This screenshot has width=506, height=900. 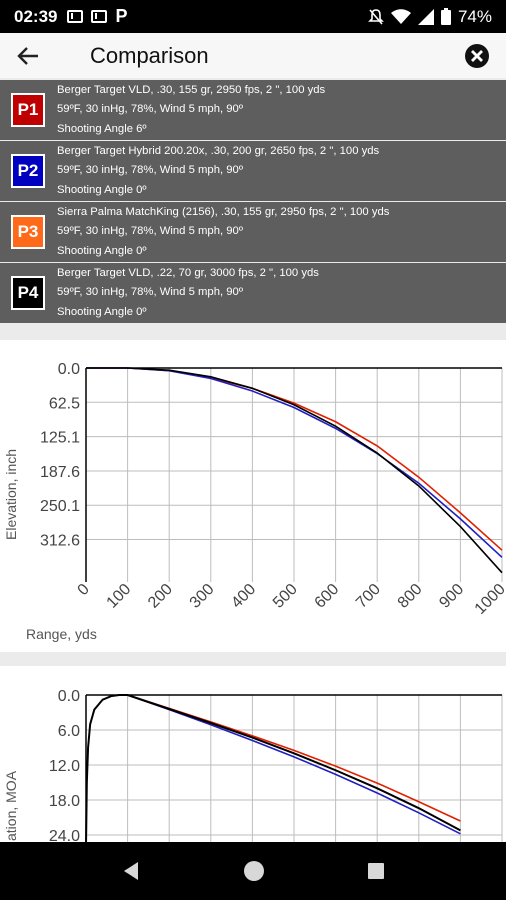 I want to click on p-app-icon: P, so click(x=121, y=16).